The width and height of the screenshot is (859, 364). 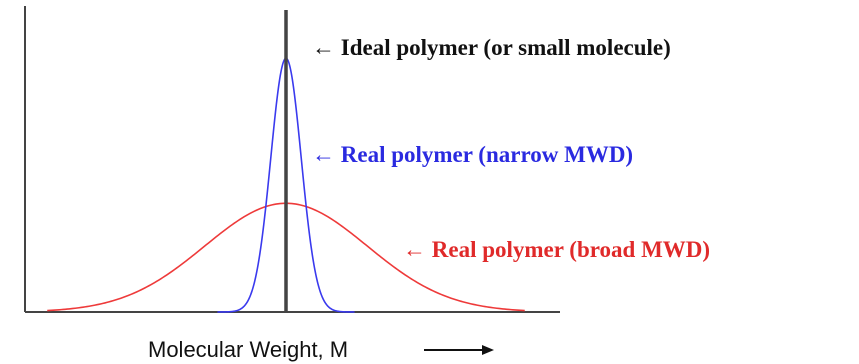 What do you see at coordinates (472, 154) in the screenshot?
I see `annotation-narrow: ← Real polymer (narrow MWD)` at bounding box center [472, 154].